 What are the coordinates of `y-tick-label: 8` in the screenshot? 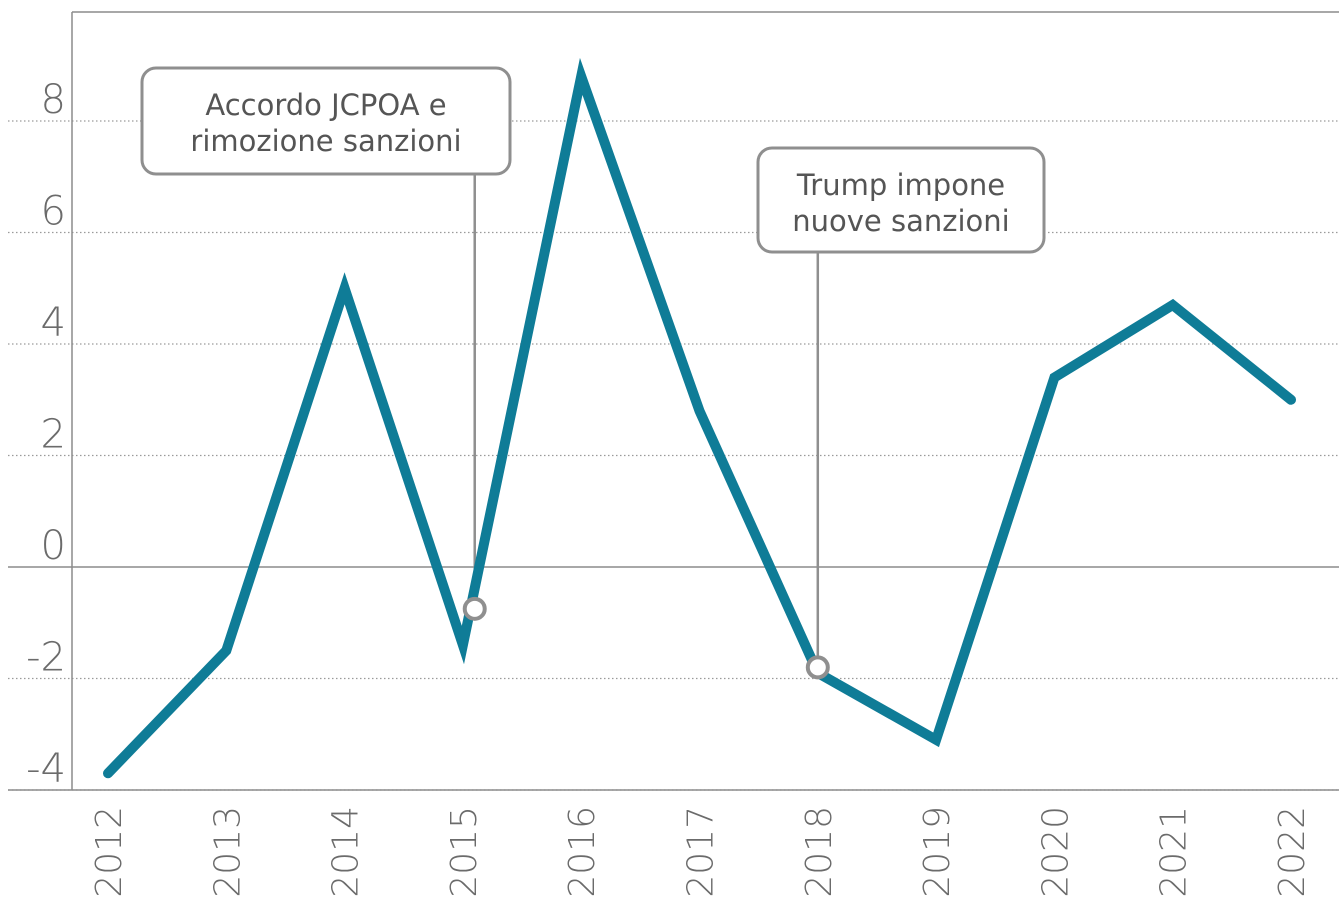 It's located at (53, 100).